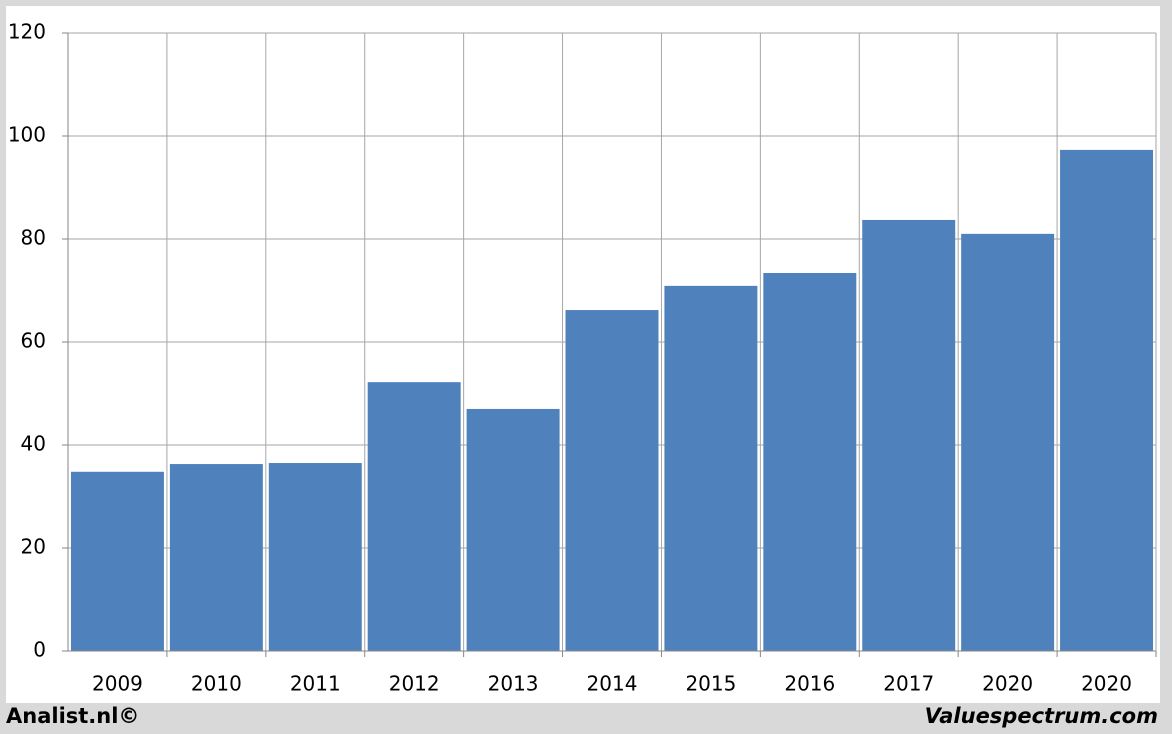 The width and height of the screenshot is (1172, 734). I want to click on y-tick-label: 120, so click(27, 32).